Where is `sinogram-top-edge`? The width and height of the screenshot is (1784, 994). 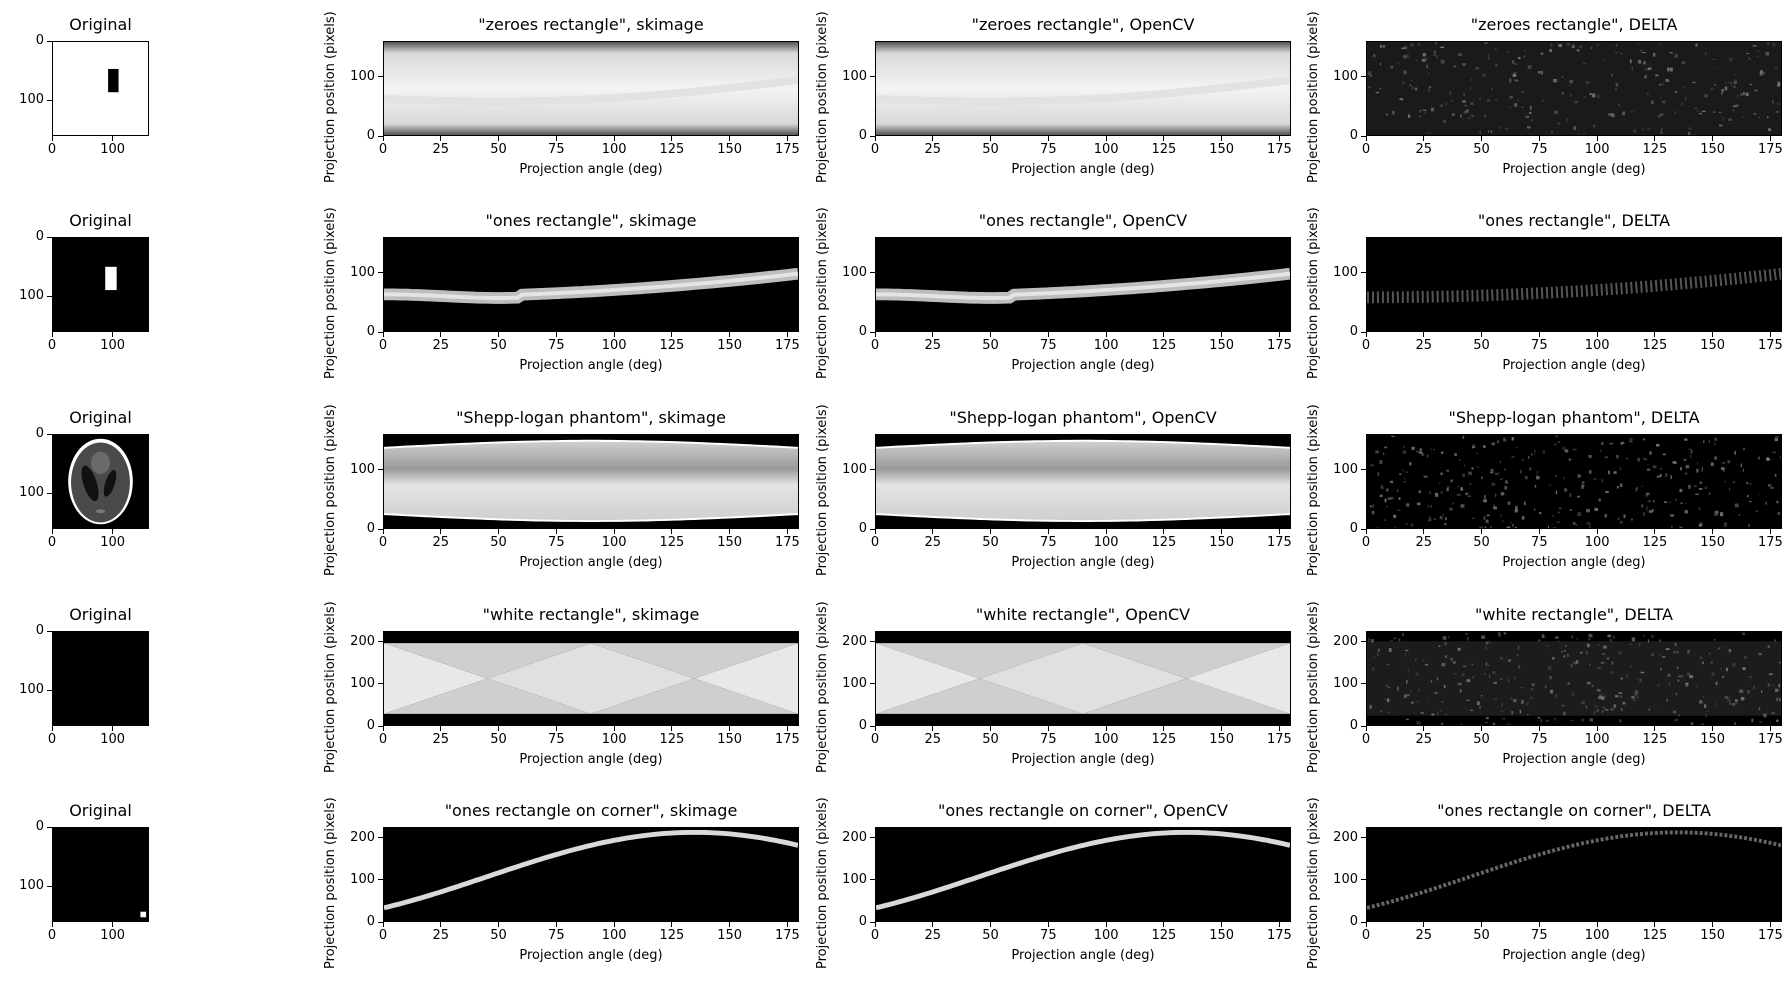
sinogram-top-edge is located at coordinates (1083, 444).